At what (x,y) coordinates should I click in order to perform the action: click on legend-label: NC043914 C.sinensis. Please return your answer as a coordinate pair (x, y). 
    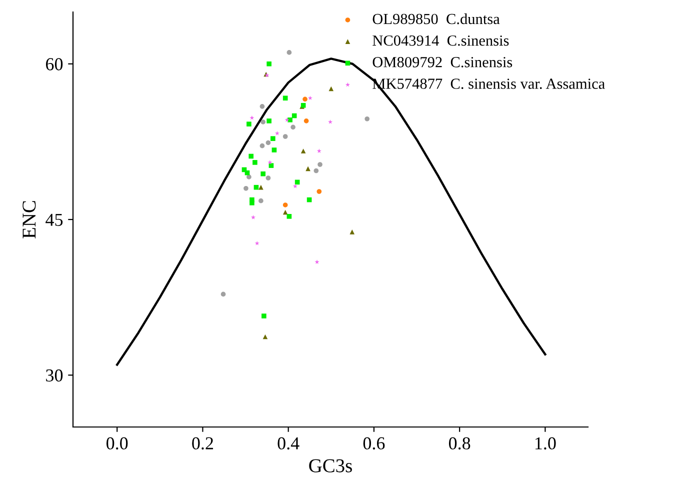
    Looking at the image, I should click on (440, 40).